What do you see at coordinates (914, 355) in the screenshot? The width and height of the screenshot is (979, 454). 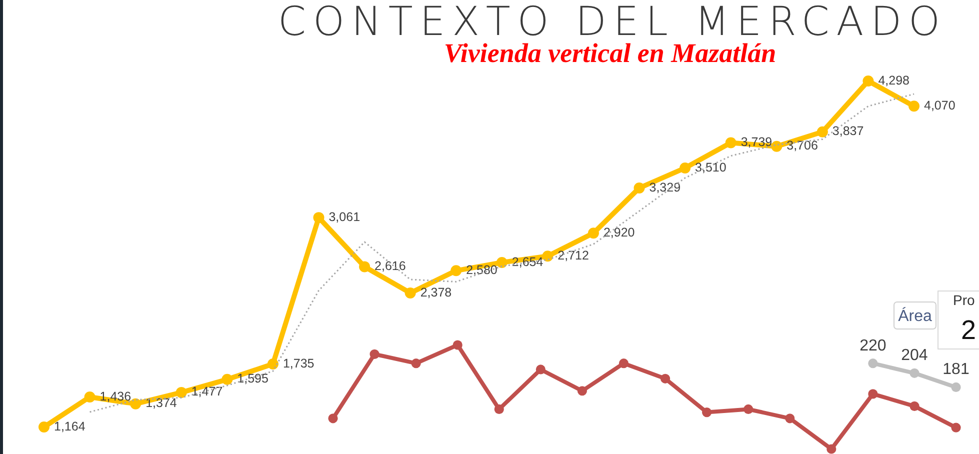 I see `data-label: 204` at bounding box center [914, 355].